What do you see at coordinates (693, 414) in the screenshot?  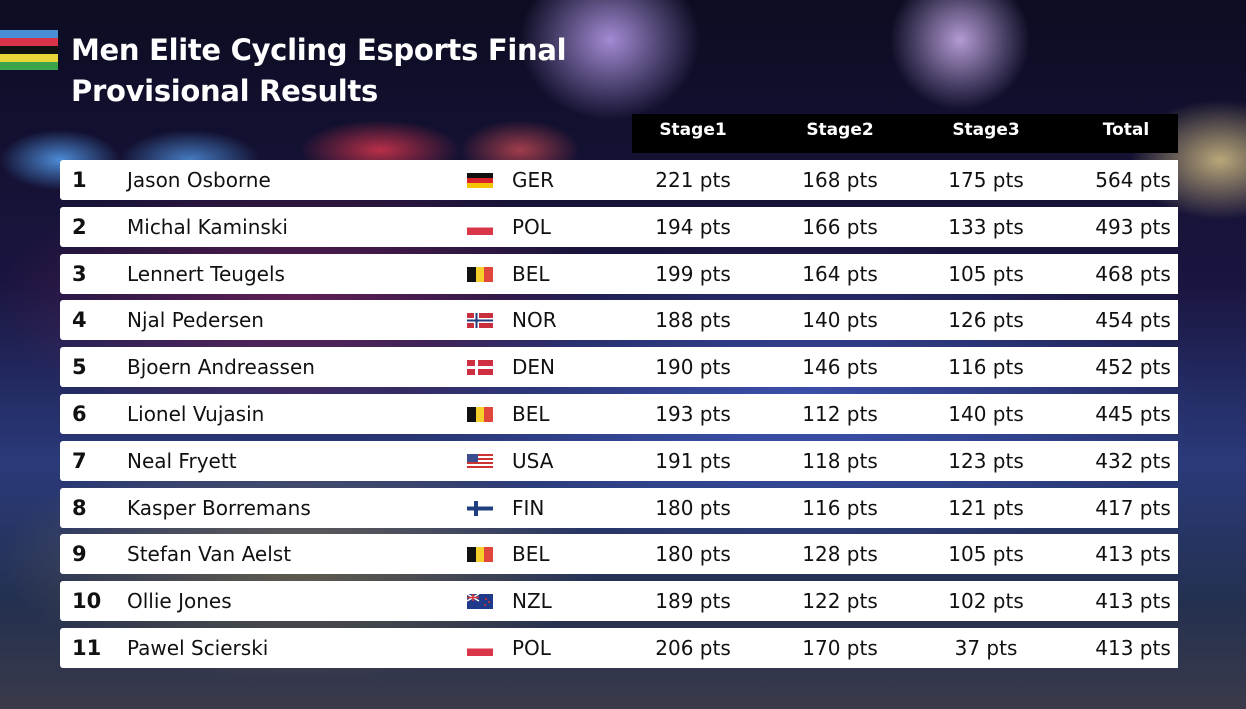 I see `stage1-points: 193 pts` at bounding box center [693, 414].